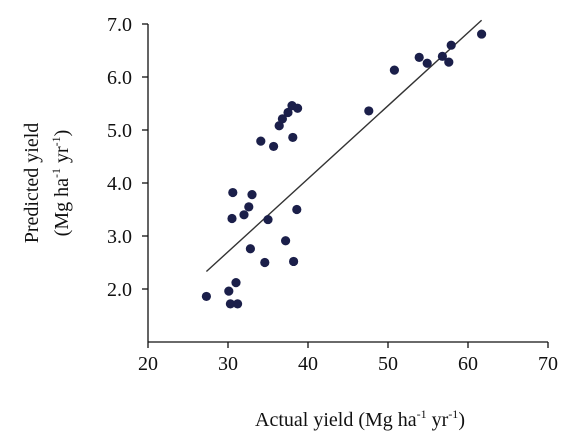 This screenshot has height=439, width=570. Describe the element at coordinates (360, 419) in the screenshot. I see `x-axis-title: Actual yield (Mg ha-1 yr-1)` at that location.